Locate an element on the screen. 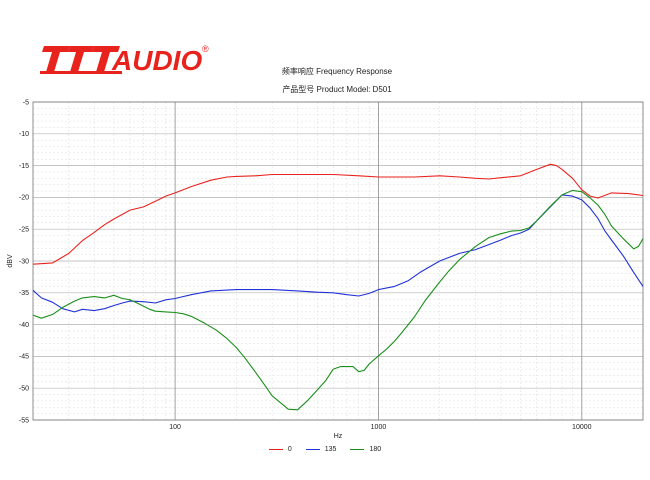 This screenshot has height=480, width=650. x-tick-label: 10000 is located at coordinates (582, 427).